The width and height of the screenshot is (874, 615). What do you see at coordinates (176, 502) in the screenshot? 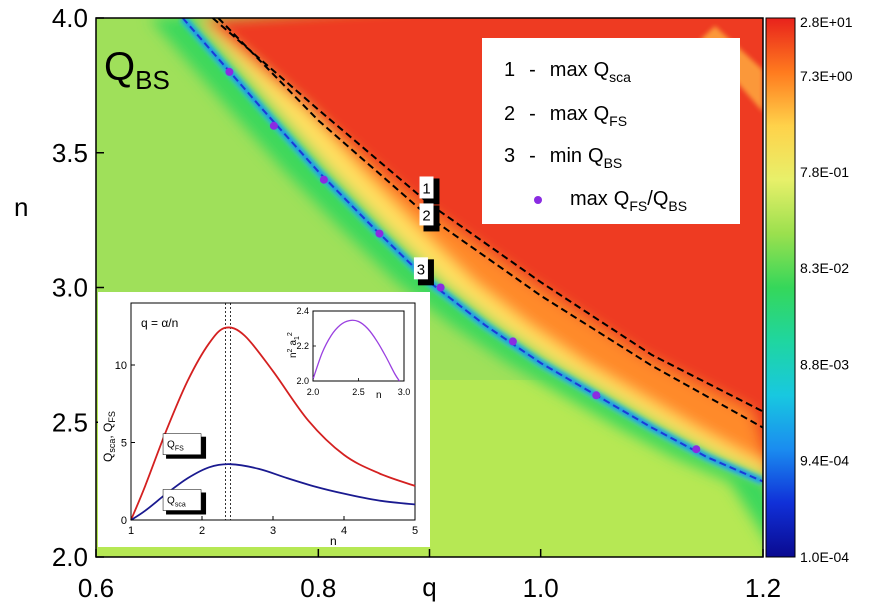
I see `svg-text: Qsca` at bounding box center [176, 502].